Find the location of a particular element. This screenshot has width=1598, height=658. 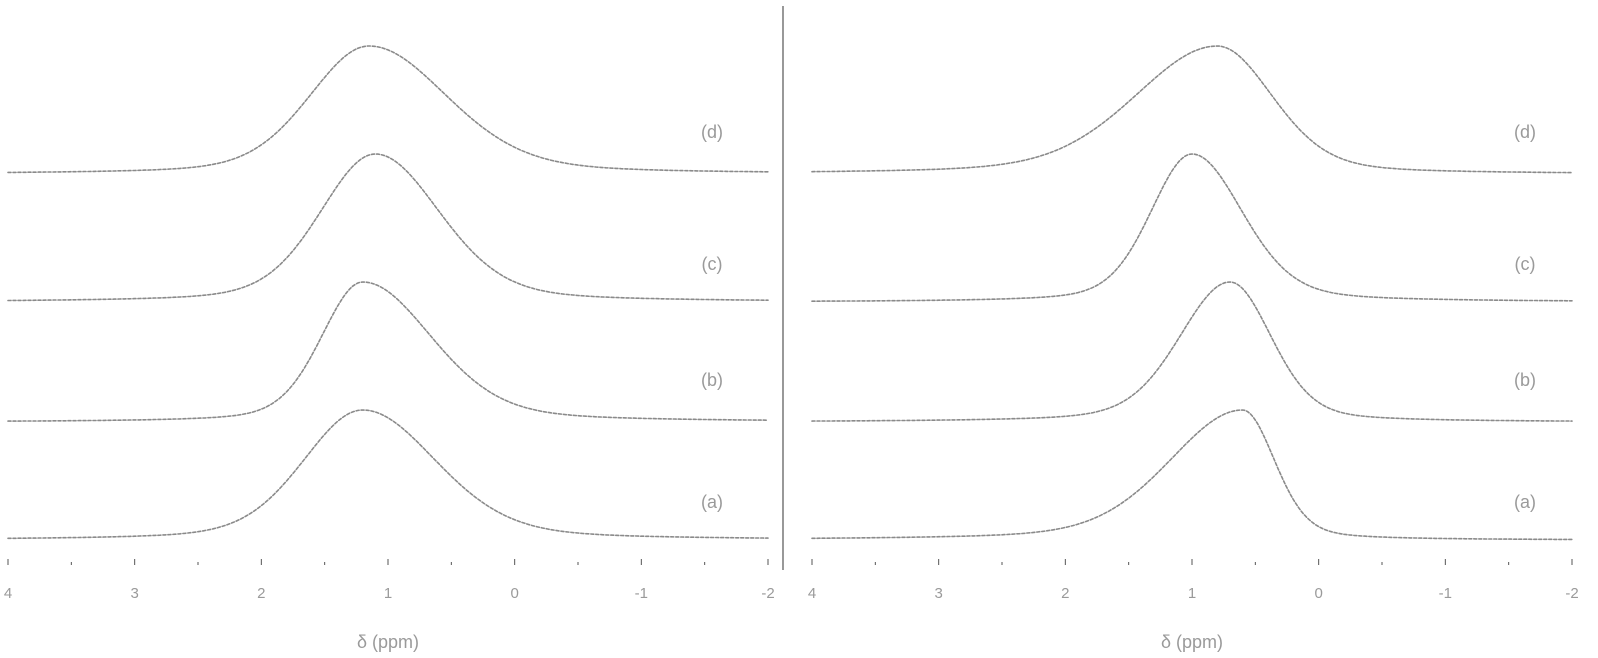

spectrum-line-left-a is located at coordinates (388, 474).